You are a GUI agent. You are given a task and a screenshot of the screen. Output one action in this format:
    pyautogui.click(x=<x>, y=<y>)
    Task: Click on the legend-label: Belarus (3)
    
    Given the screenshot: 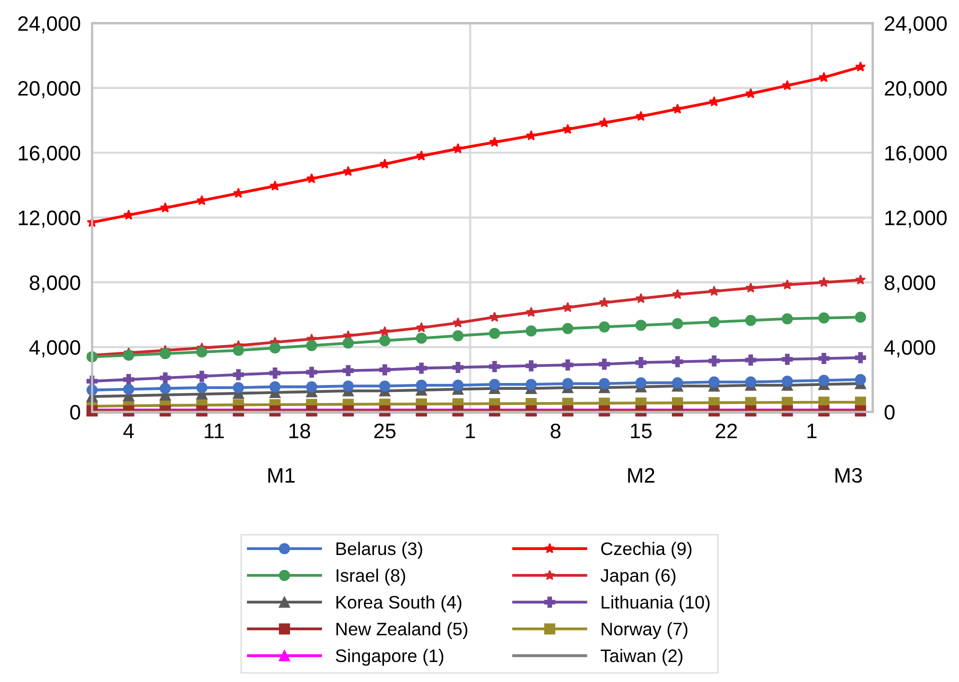 What is the action you would take?
    pyautogui.click(x=379, y=550)
    